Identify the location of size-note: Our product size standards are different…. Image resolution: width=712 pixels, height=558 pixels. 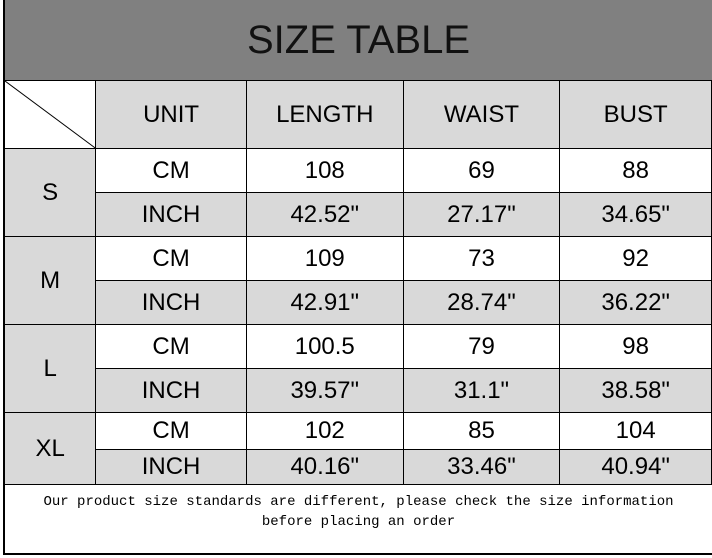
(357, 519).